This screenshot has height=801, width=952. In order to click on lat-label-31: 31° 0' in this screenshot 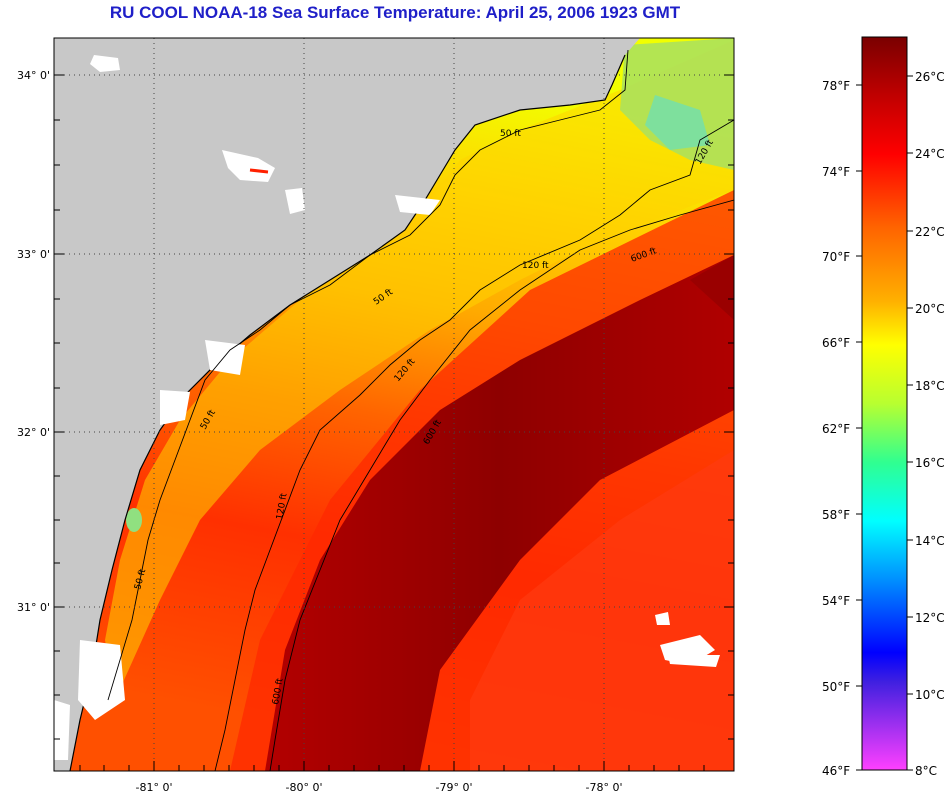, I will do `click(33, 607)`.